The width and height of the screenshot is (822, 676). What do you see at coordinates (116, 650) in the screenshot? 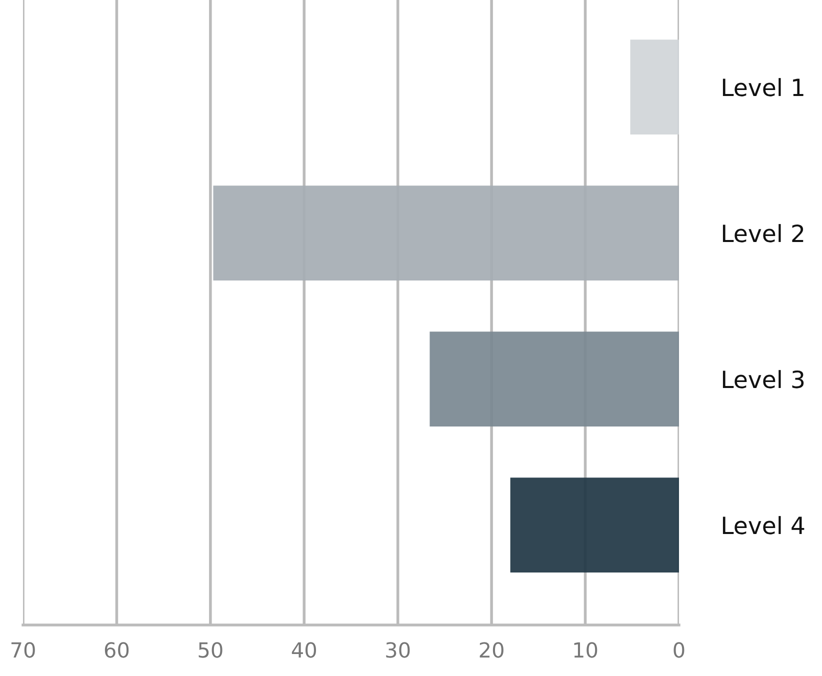
I see `x-tick-label: 60` at bounding box center [116, 650].